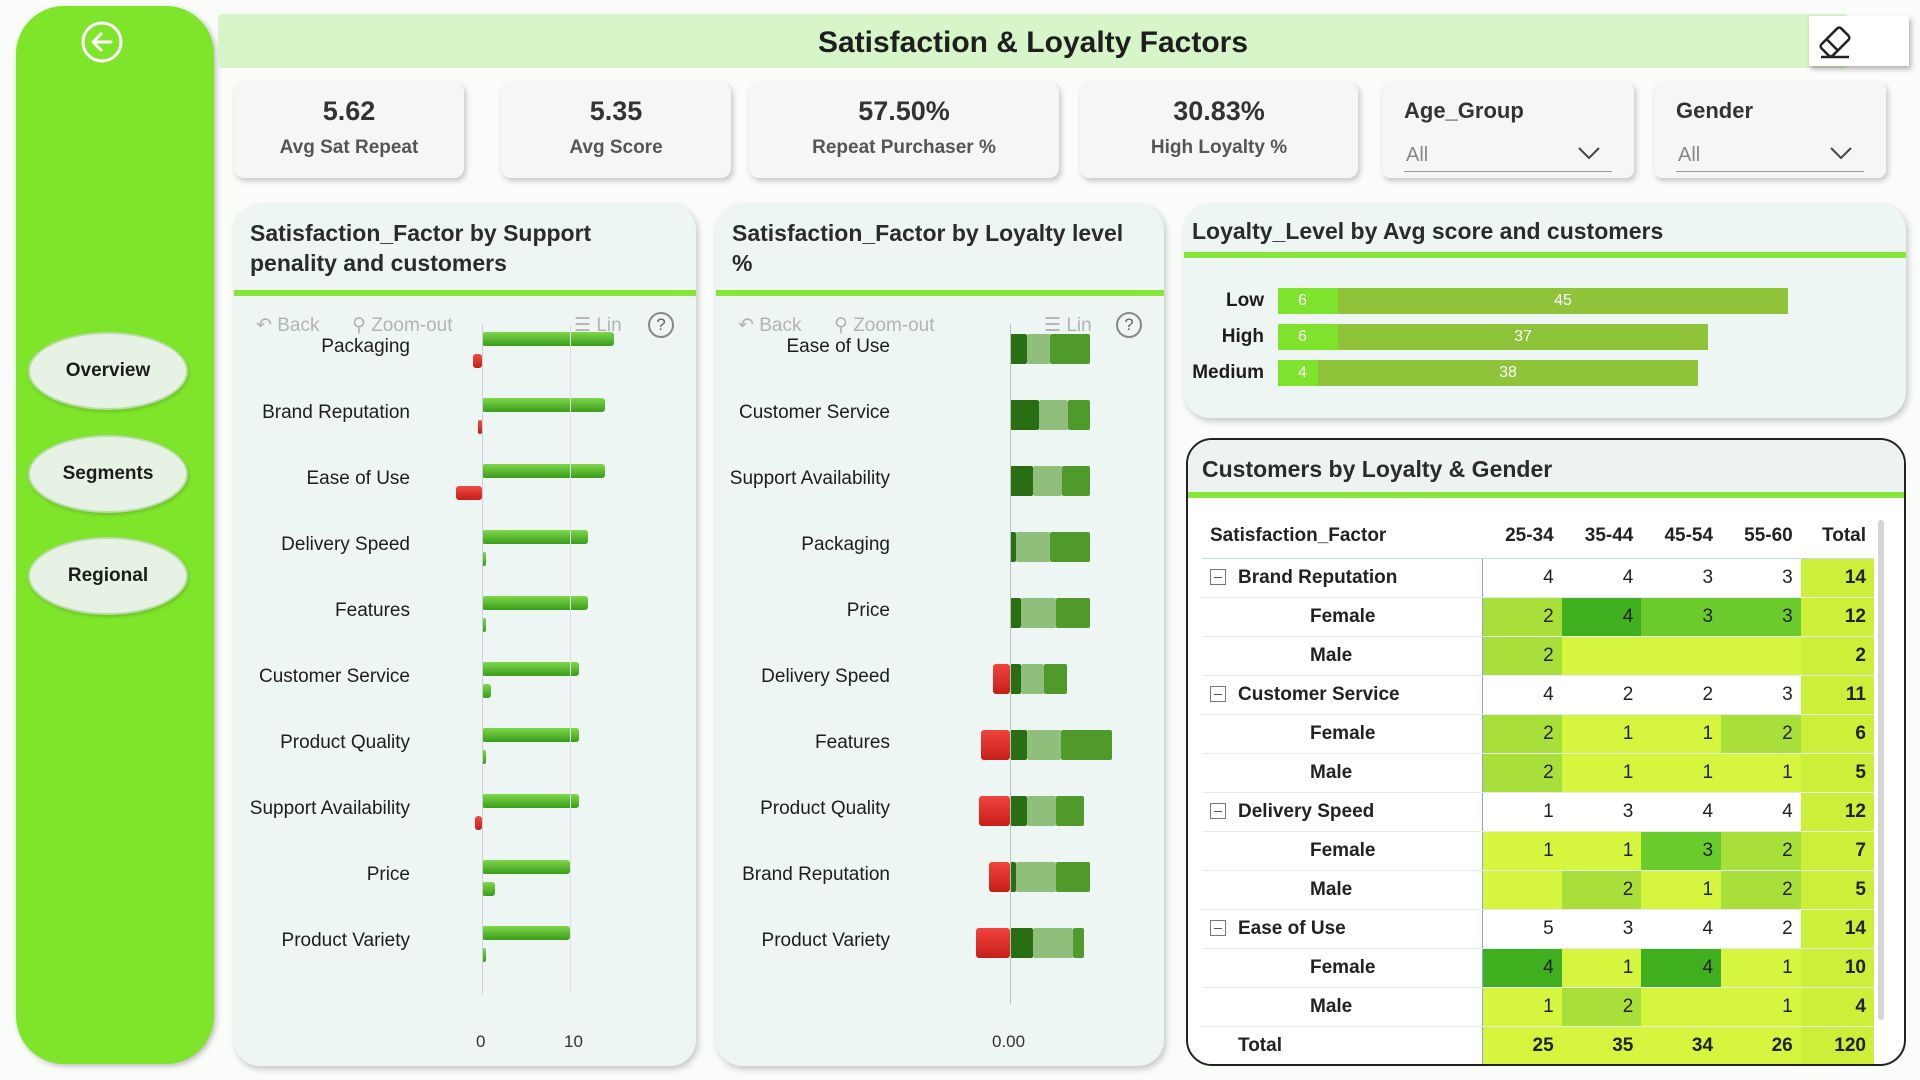 This screenshot has height=1080, width=1920. Describe the element at coordinates (1523, 337) in the screenshot. I see `customers-segment: 37` at that location.